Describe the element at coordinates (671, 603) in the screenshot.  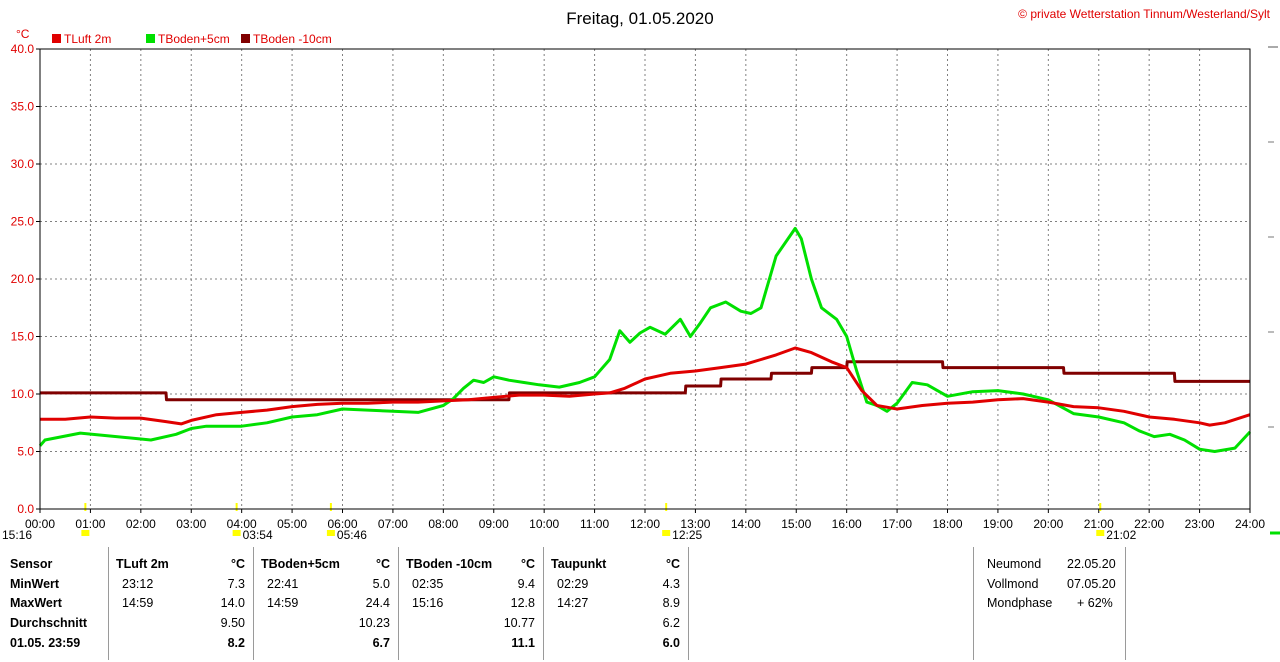
I see `max-value: 8.9` at that location.